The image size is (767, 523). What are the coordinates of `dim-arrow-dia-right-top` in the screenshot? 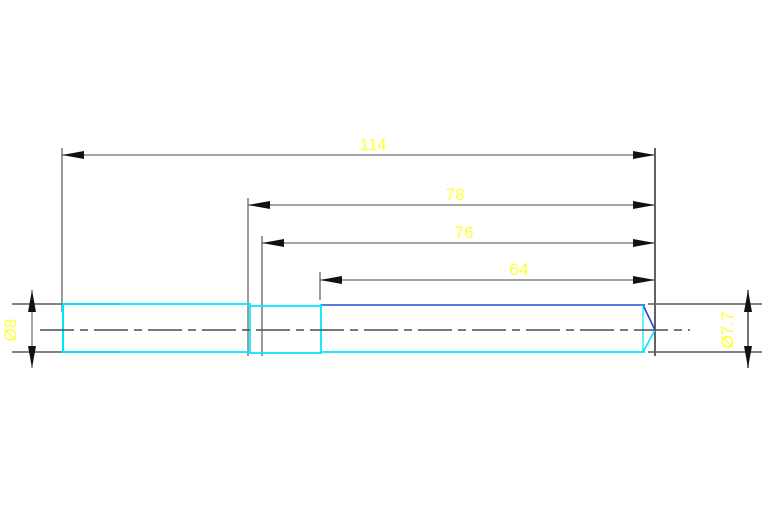 It's located at (748, 301).